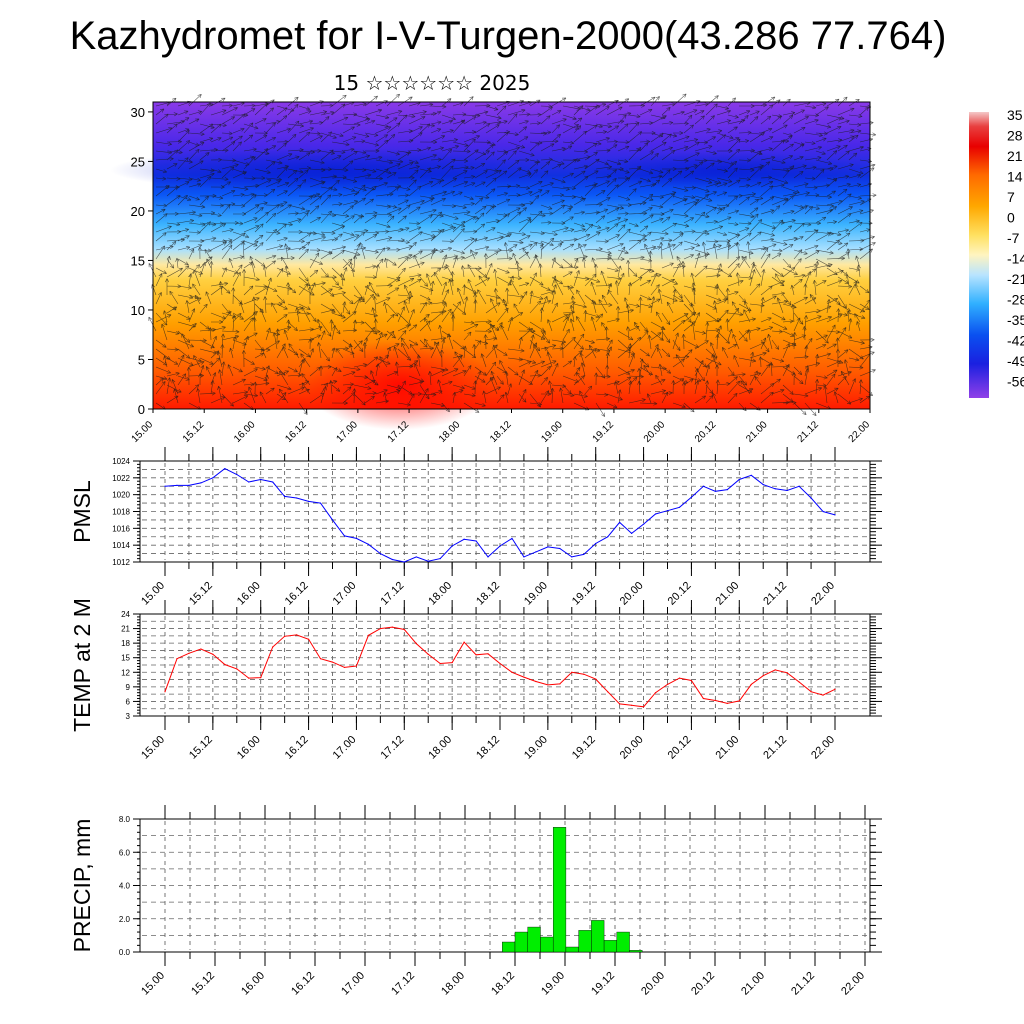  What do you see at coordinates (121, 562) in the screenshot?
I see `y-tick-label: 1012` at bounding box center [121, 562].